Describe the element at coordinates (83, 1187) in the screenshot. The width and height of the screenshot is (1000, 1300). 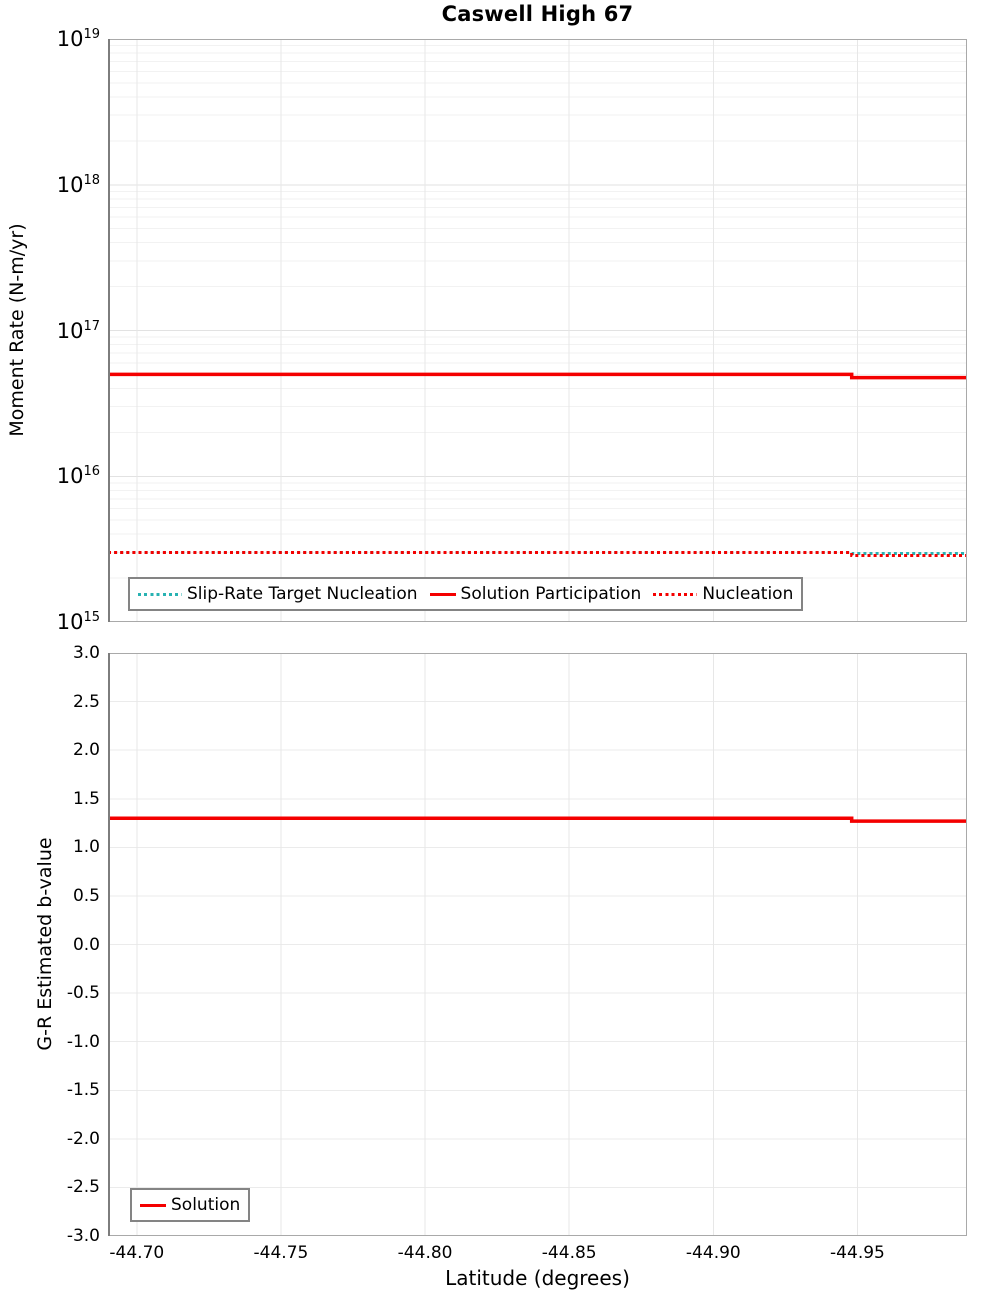
I see `y-tick-label--2.5: -2.5` at that location.